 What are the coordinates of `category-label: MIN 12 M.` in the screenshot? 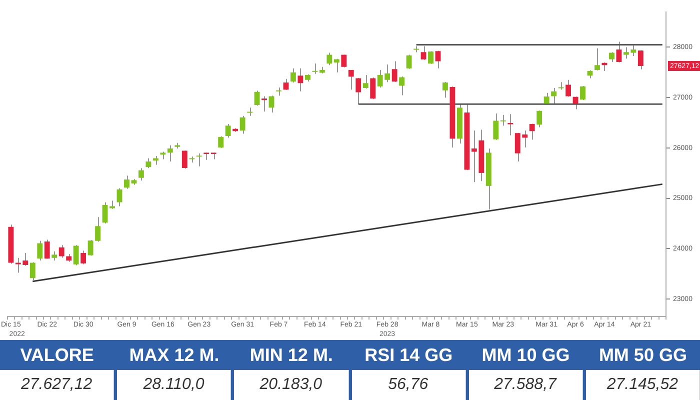 It's located at (291, 355).